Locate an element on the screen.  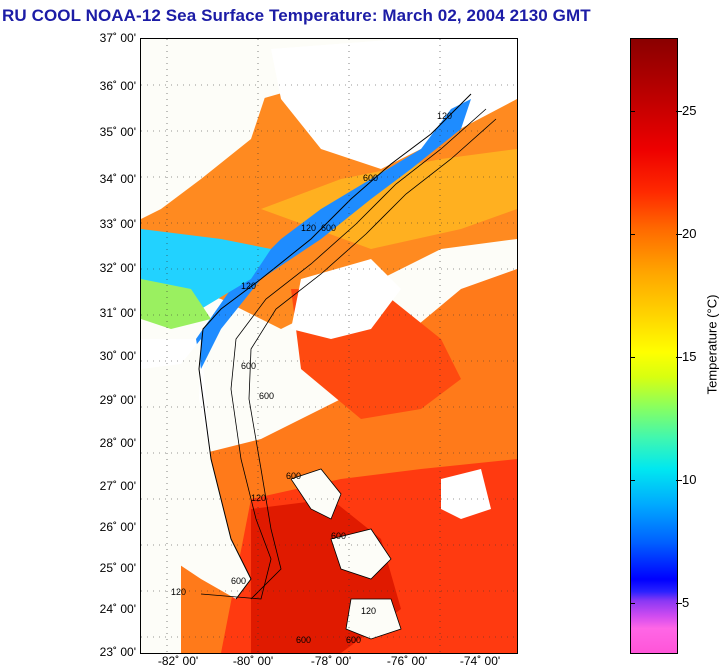
lat-label: 30˚ 00' is located at coordinates (117, 356).